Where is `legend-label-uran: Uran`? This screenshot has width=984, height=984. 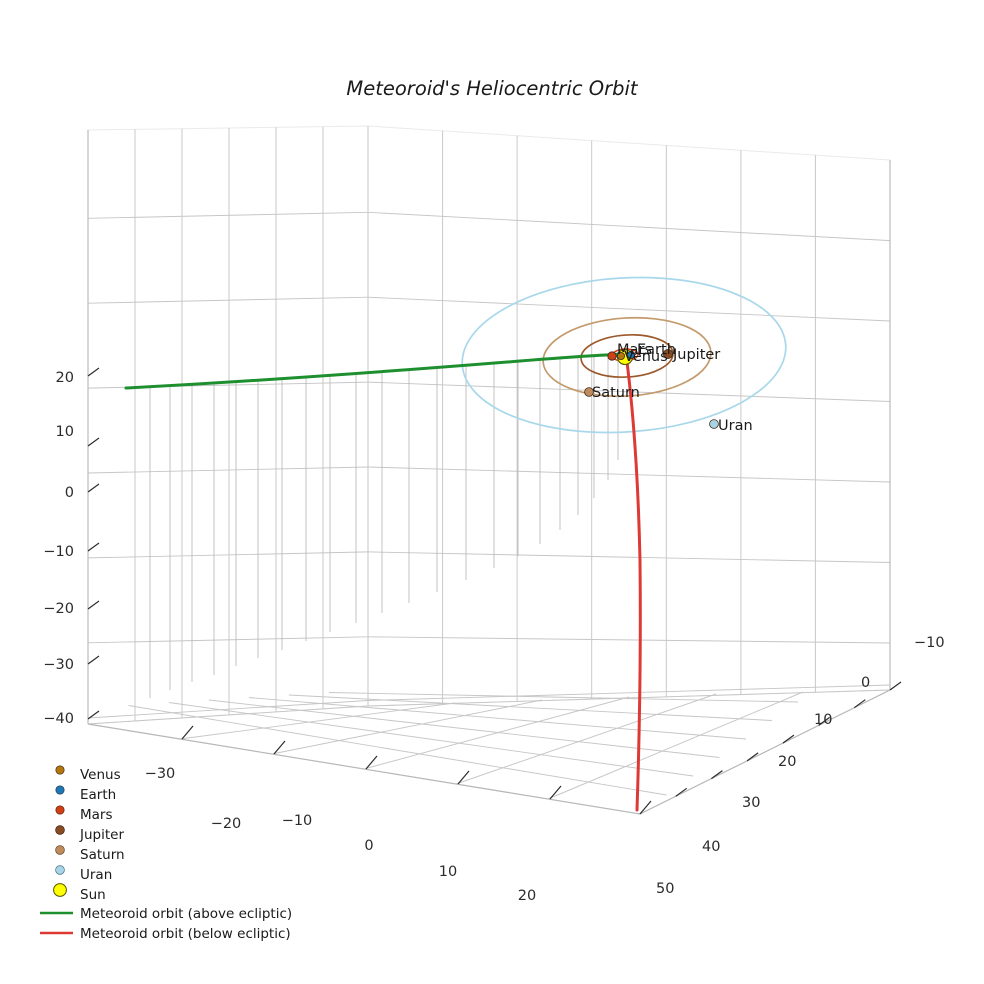
legend-label-uran: Uran is located at coordinates (96, 875).